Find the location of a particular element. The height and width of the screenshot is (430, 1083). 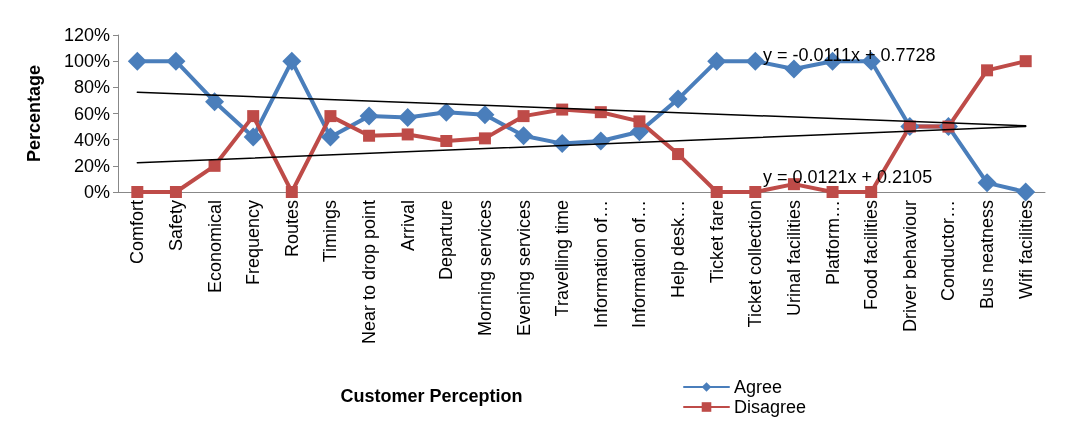

x-tick-label: Economical is located at coordinates (214, 247).